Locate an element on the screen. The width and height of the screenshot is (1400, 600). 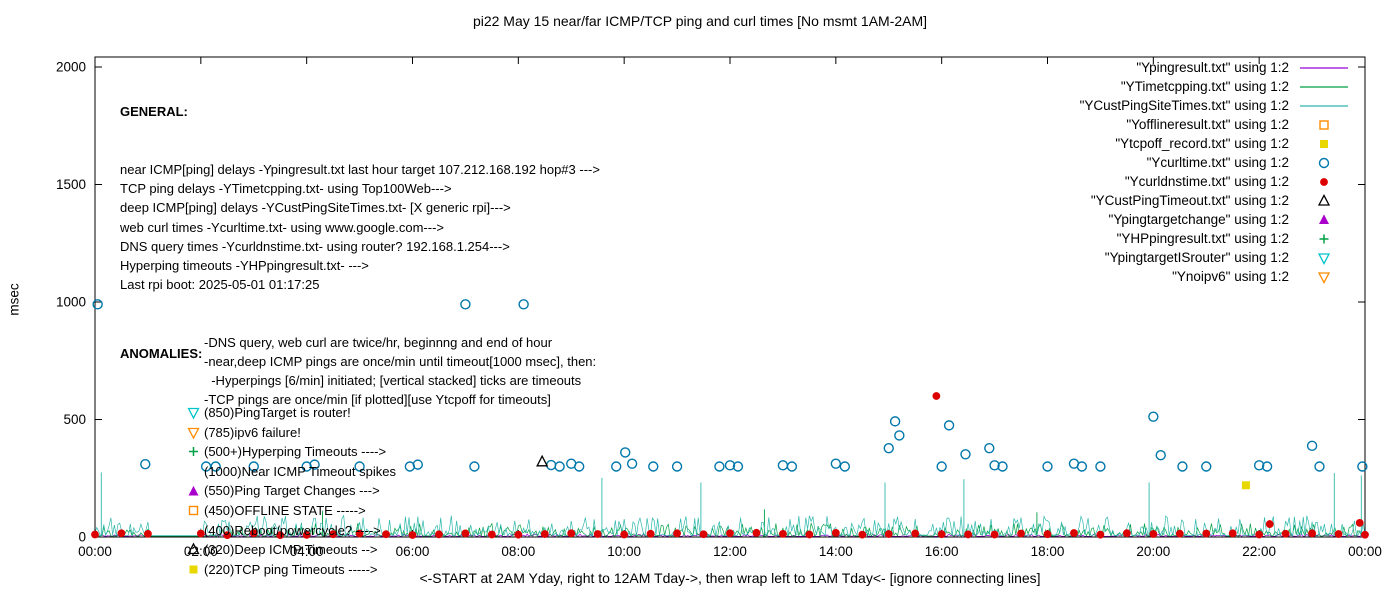
legend-entry-label: "Ytcpoff_record.txt" using 1:2 is located at coordinates (1202, 143).